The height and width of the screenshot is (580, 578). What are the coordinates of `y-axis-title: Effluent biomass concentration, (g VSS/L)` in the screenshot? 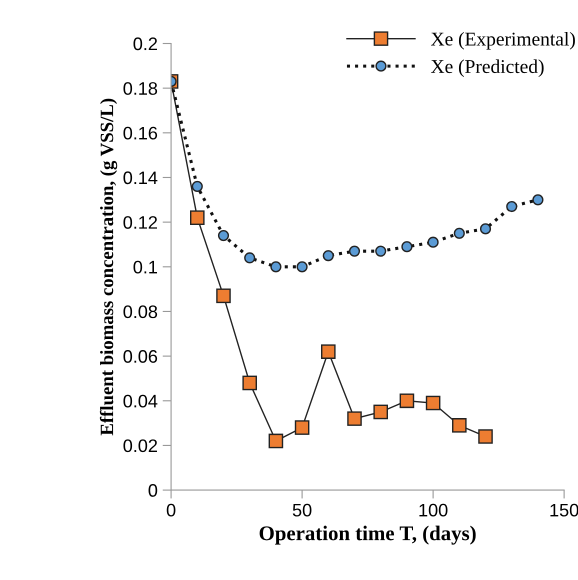 It's located at (109, 267).